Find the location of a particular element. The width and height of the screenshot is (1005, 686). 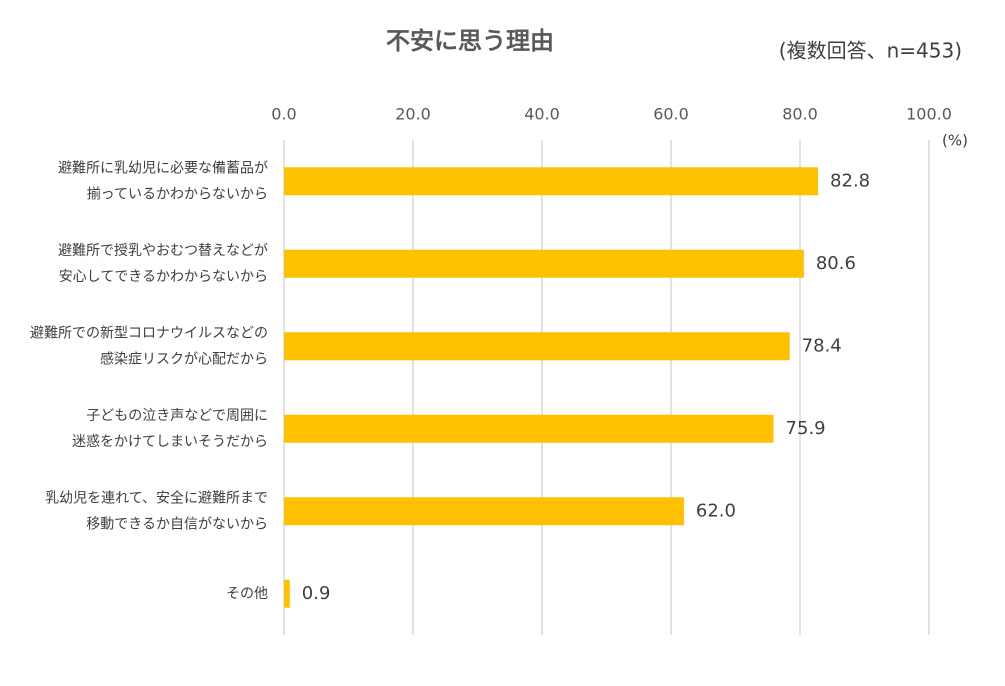

y-tick-label: 迷惑をかけてしまいそうだから is located at coordinates (170, 442).